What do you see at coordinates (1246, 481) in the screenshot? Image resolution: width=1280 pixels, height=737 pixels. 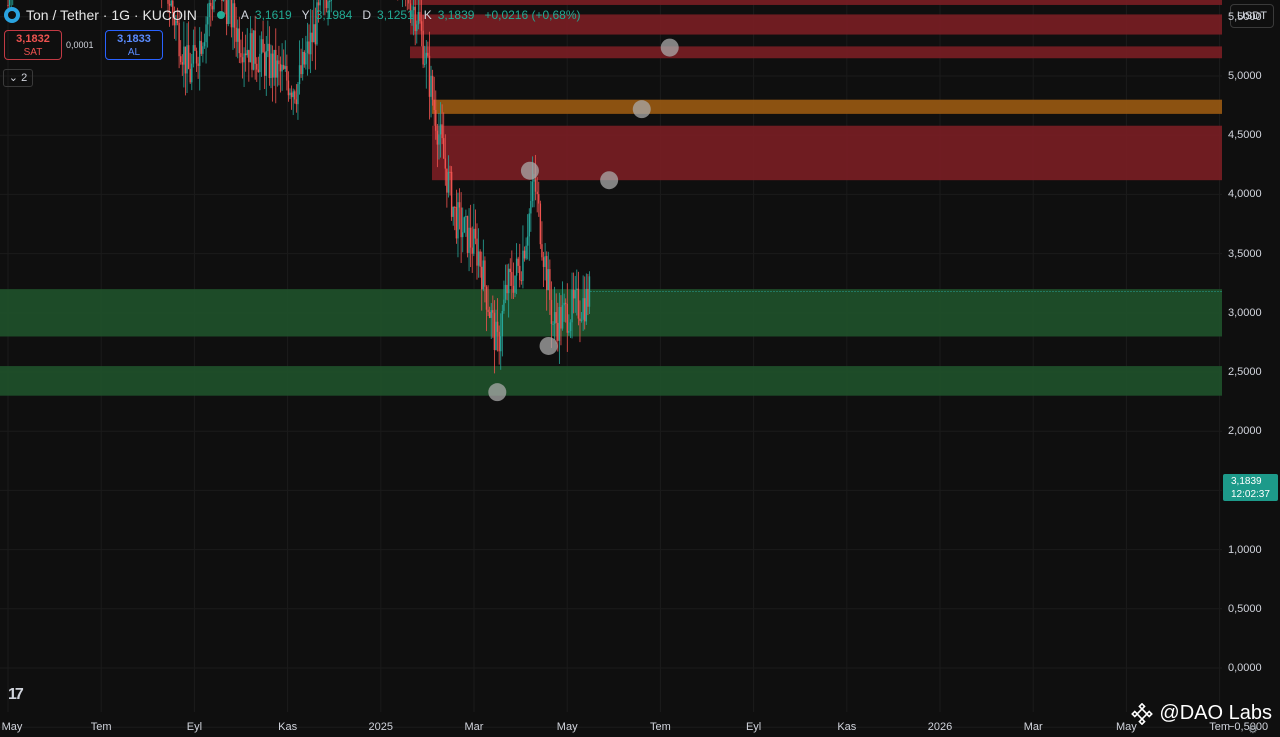 I see `last-price-value: 3,1839` at bounding box center [1246, 481].